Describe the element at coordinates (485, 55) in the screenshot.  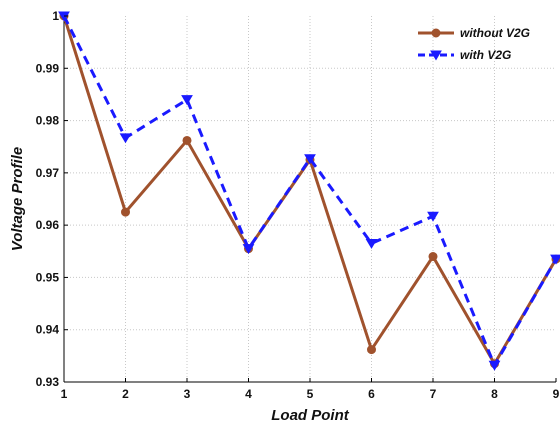
I see `legend-label: with V2G` at that location.